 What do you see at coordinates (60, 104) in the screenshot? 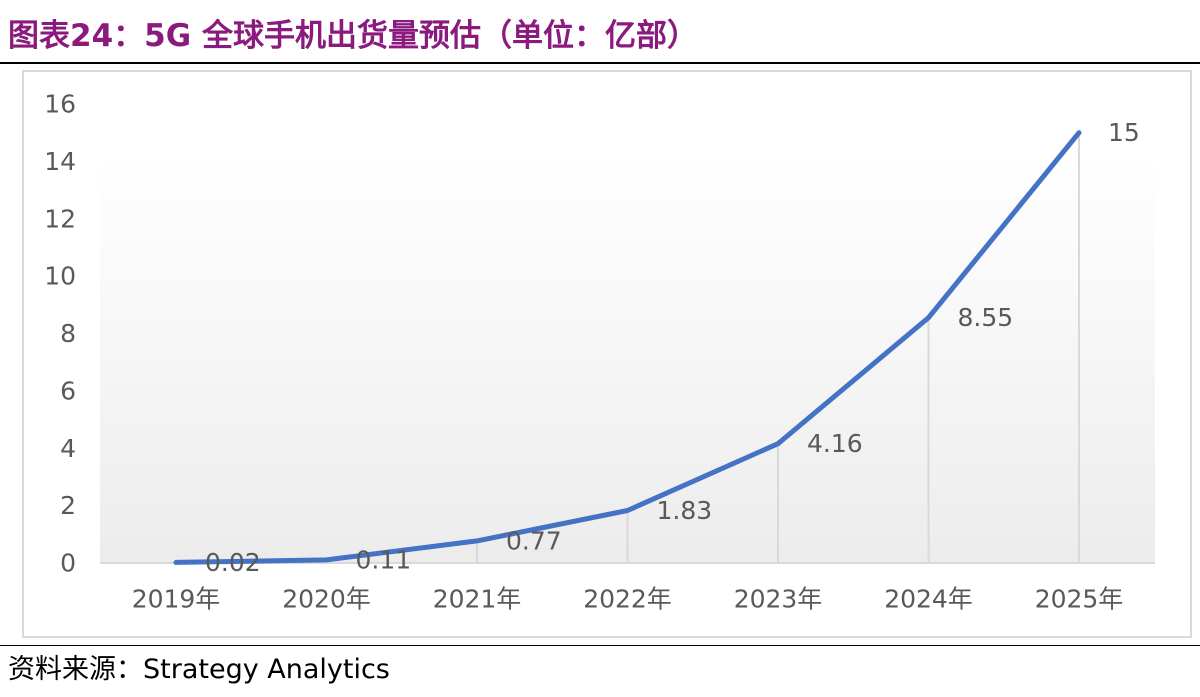
I see `y-tick-label: 16` at bounding box center [60, 104].